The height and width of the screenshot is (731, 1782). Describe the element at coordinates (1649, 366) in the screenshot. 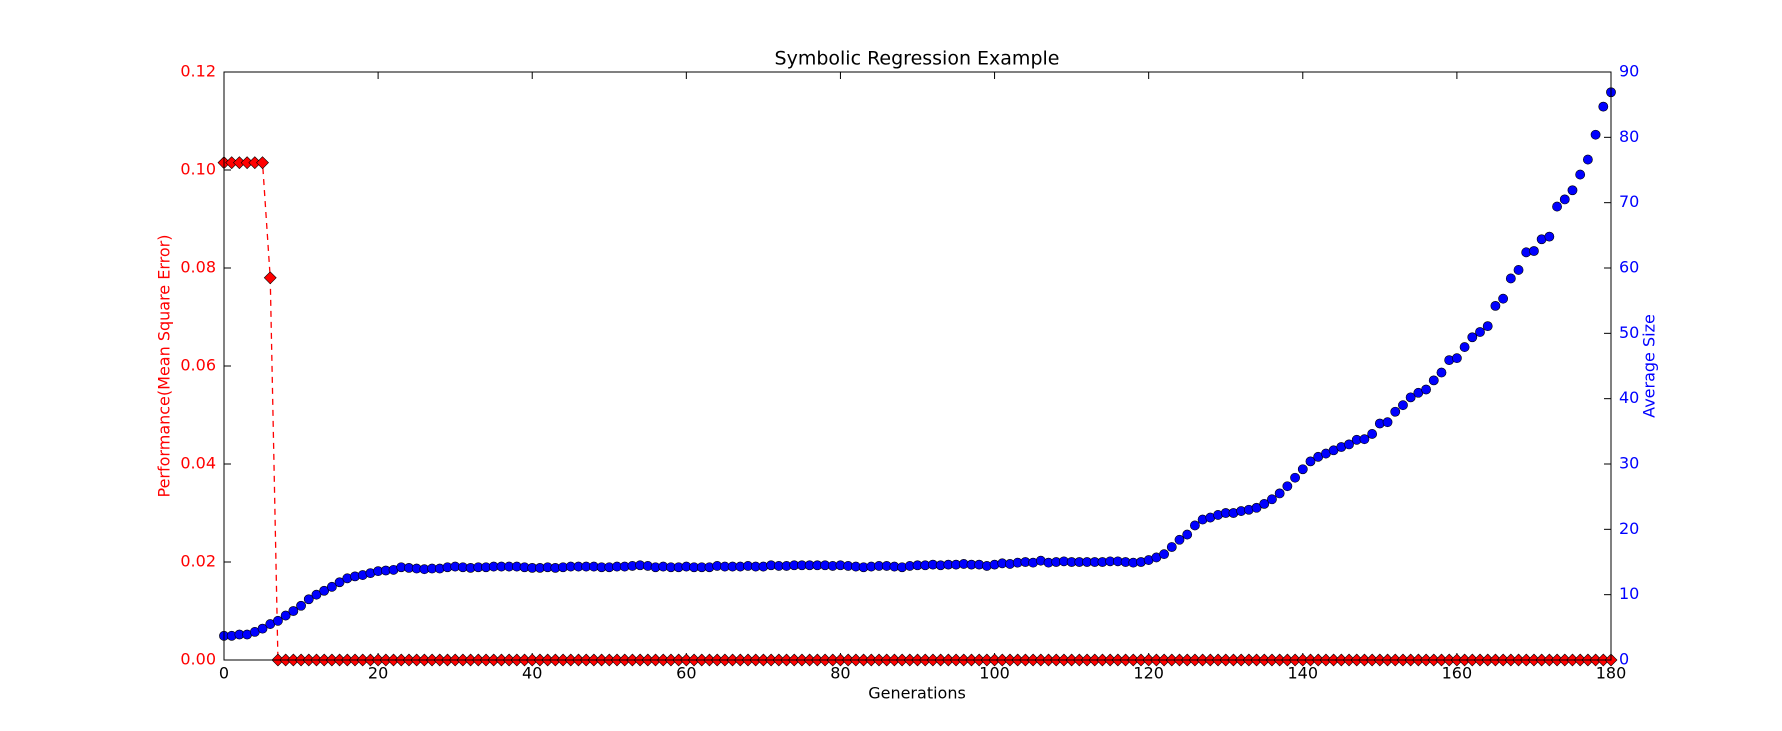

I see `y2-axis-label: Average Size` at that location.